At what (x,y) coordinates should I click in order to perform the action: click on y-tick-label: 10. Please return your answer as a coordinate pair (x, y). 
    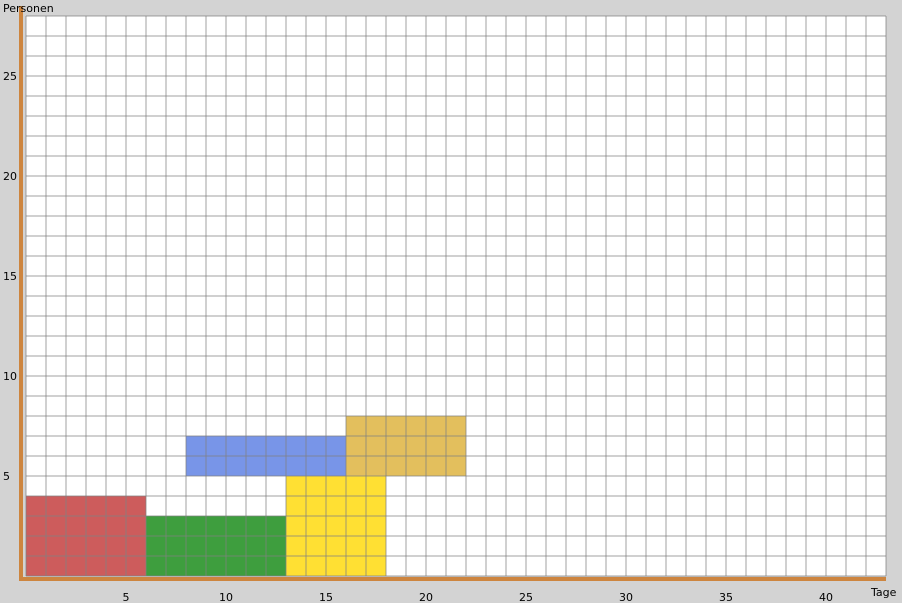
    Looking at the image, I should click on (10, 376).